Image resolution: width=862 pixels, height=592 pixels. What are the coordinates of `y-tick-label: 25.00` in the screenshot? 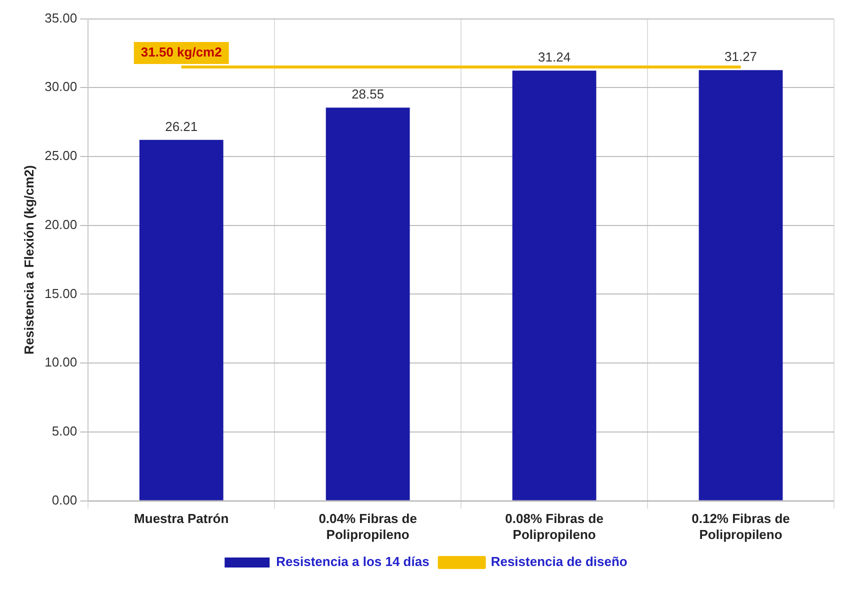 It's located at (61, 156).